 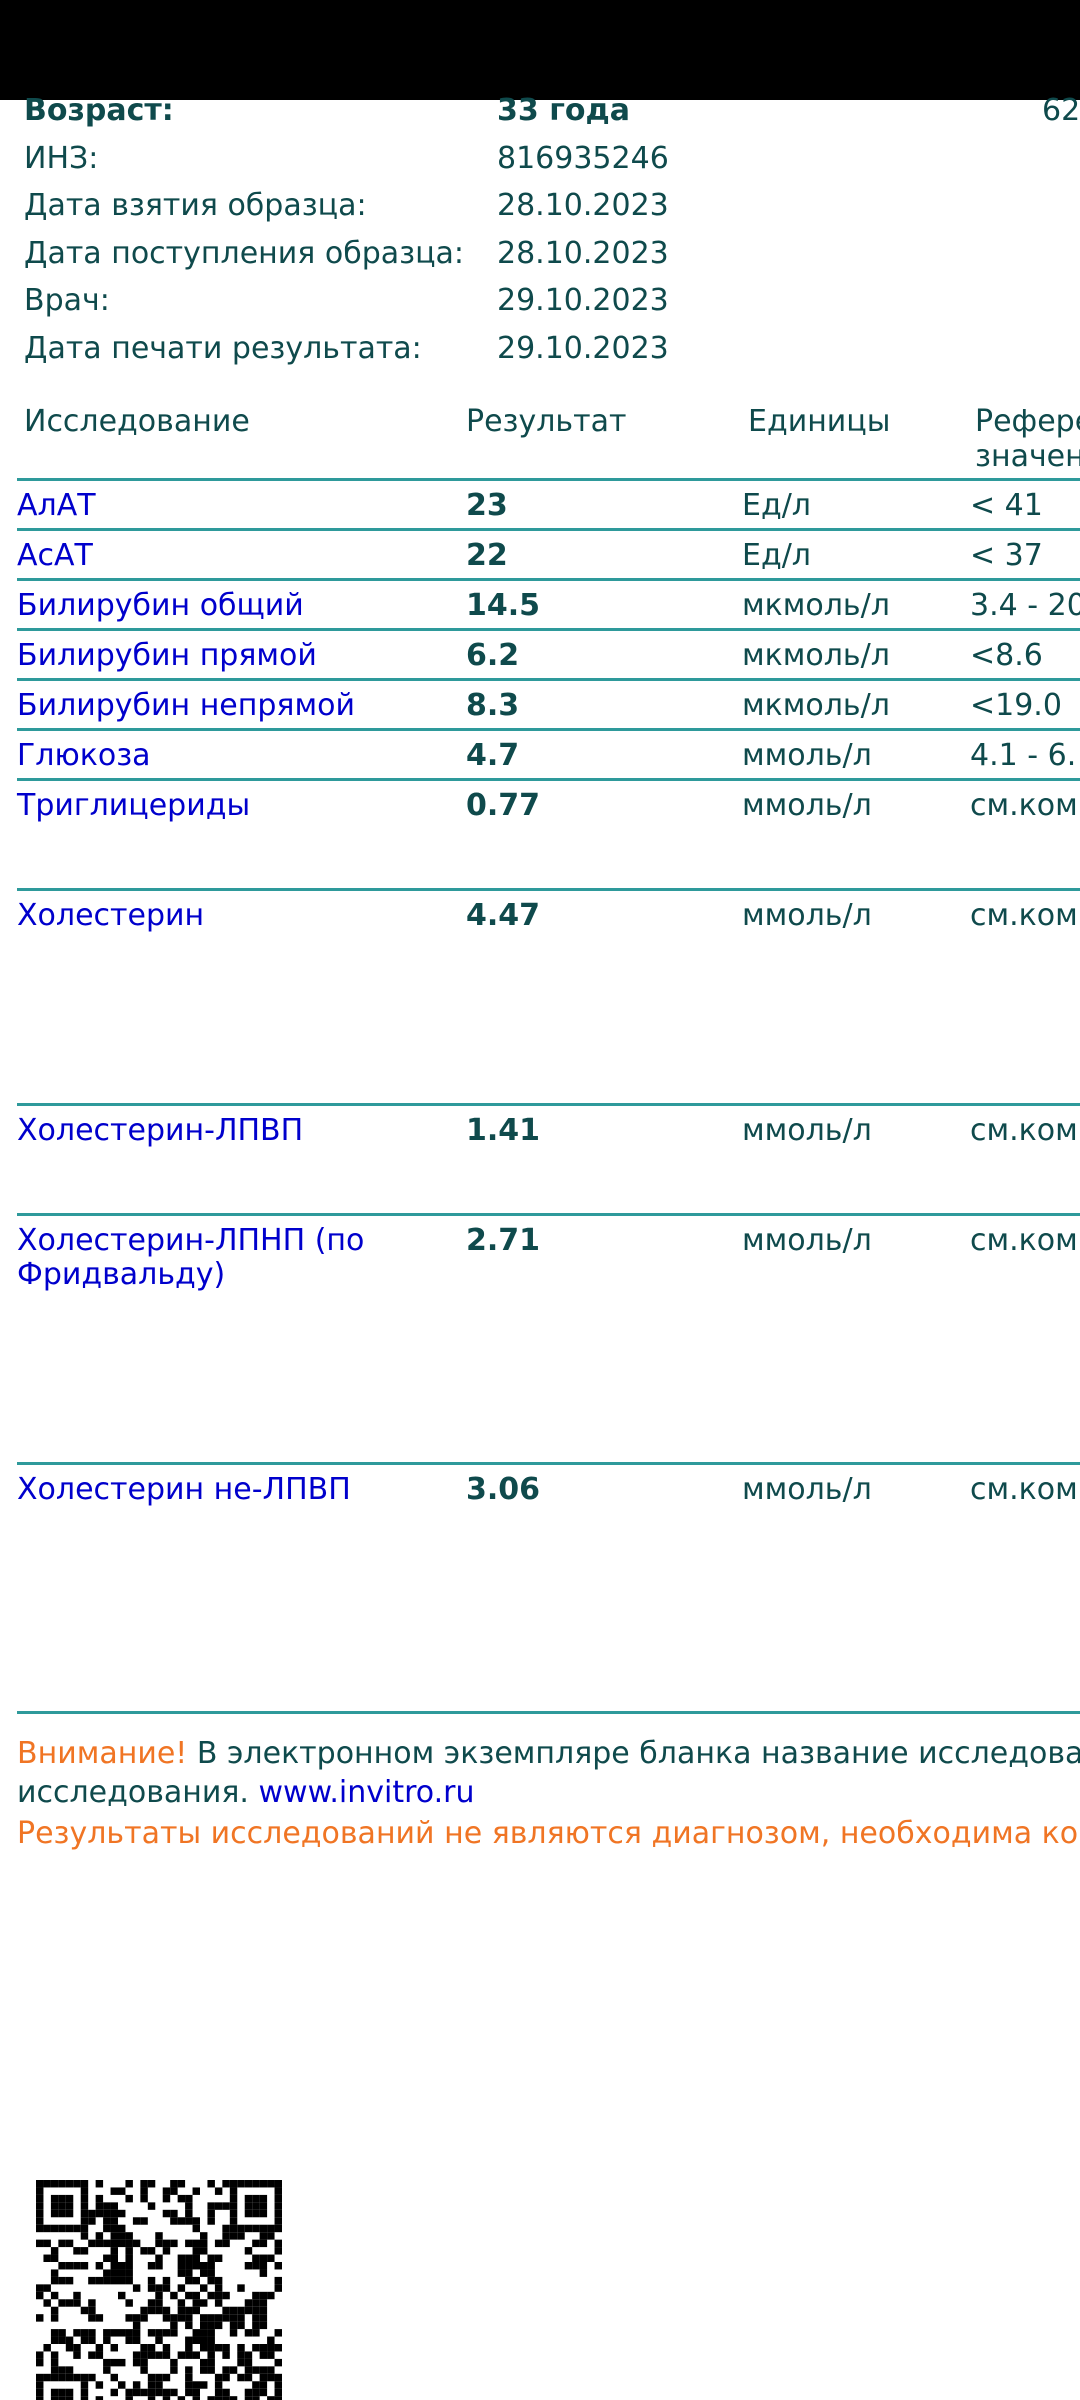 I want to click on info-value: 29.10.2023, so click(x=583, y=348).